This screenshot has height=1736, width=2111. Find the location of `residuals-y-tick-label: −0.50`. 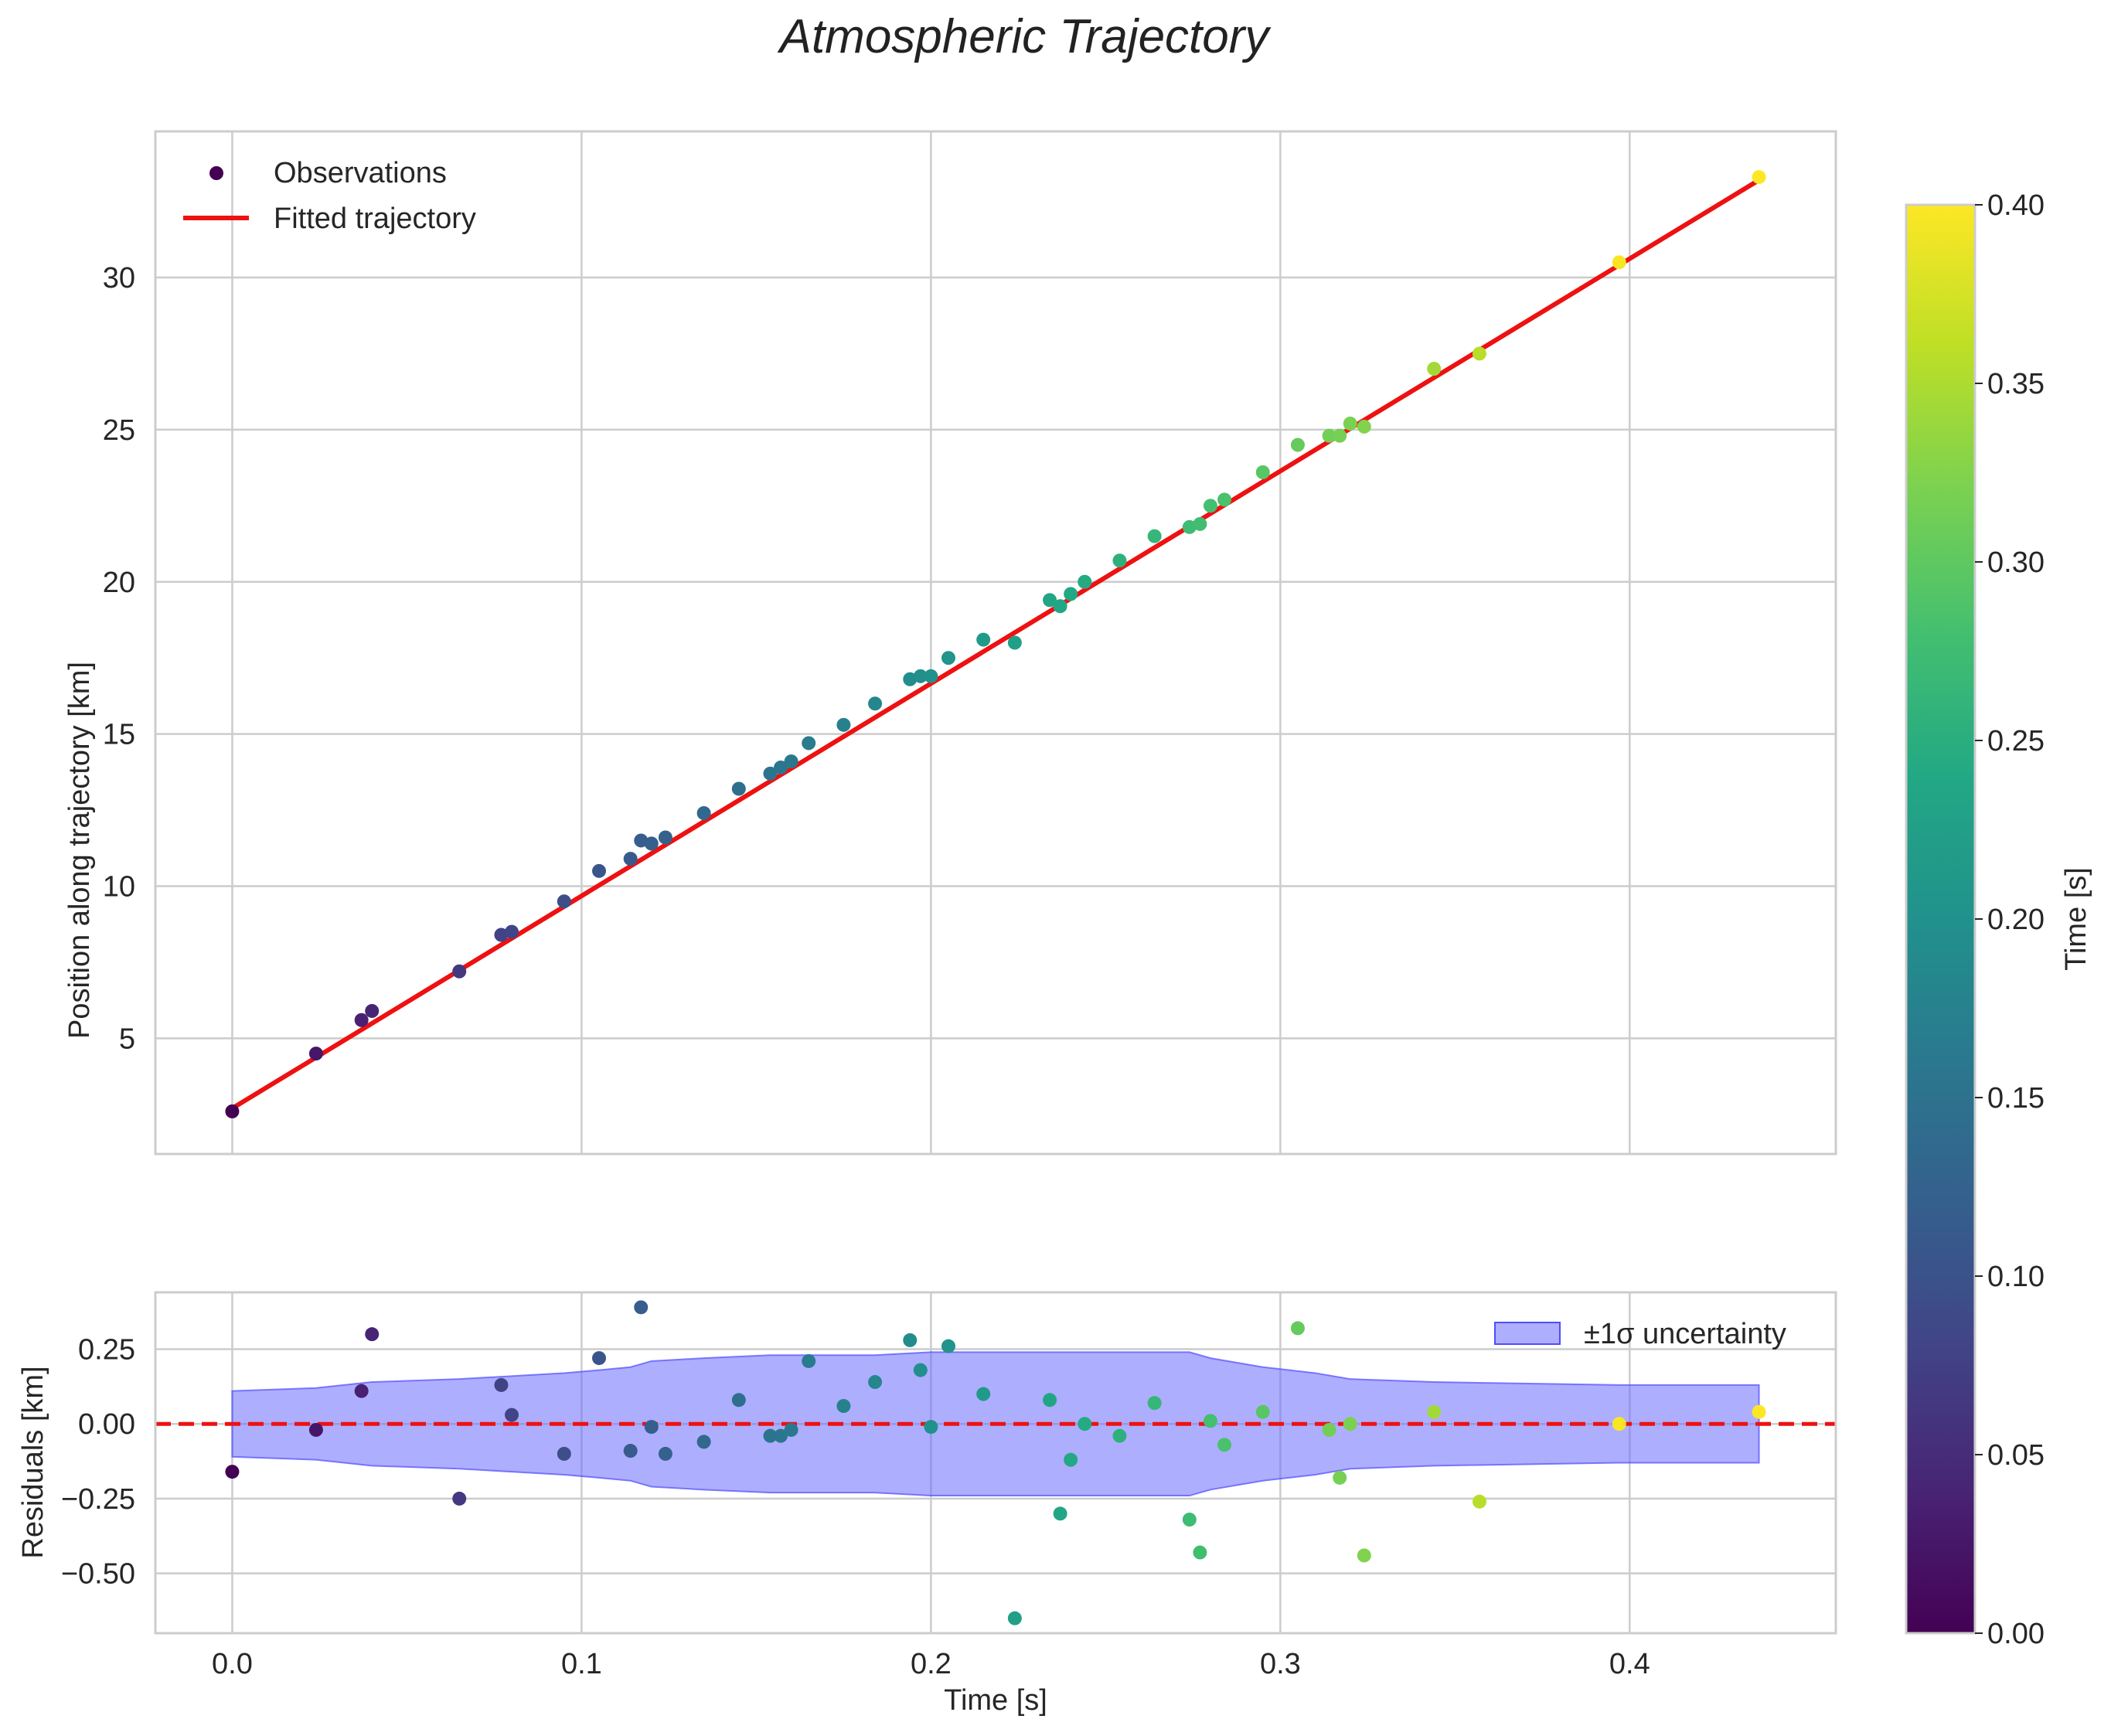

residuals-y-tick-label: −0.50 is located at coordinates (98, 1575).